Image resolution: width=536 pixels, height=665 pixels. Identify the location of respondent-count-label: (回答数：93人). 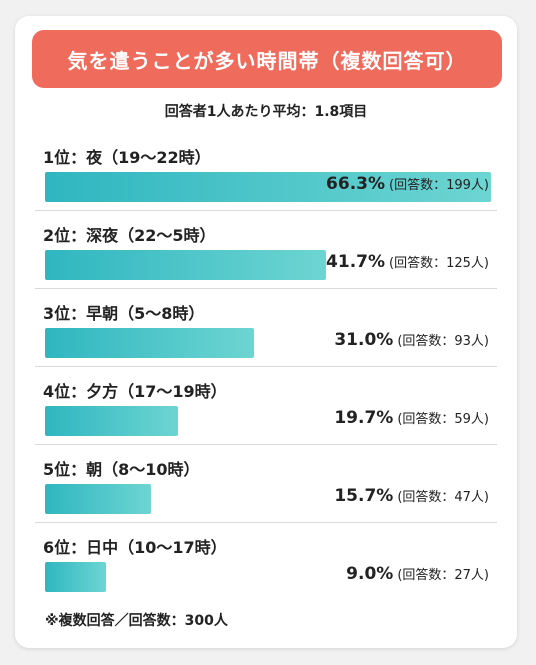
(443, 341).